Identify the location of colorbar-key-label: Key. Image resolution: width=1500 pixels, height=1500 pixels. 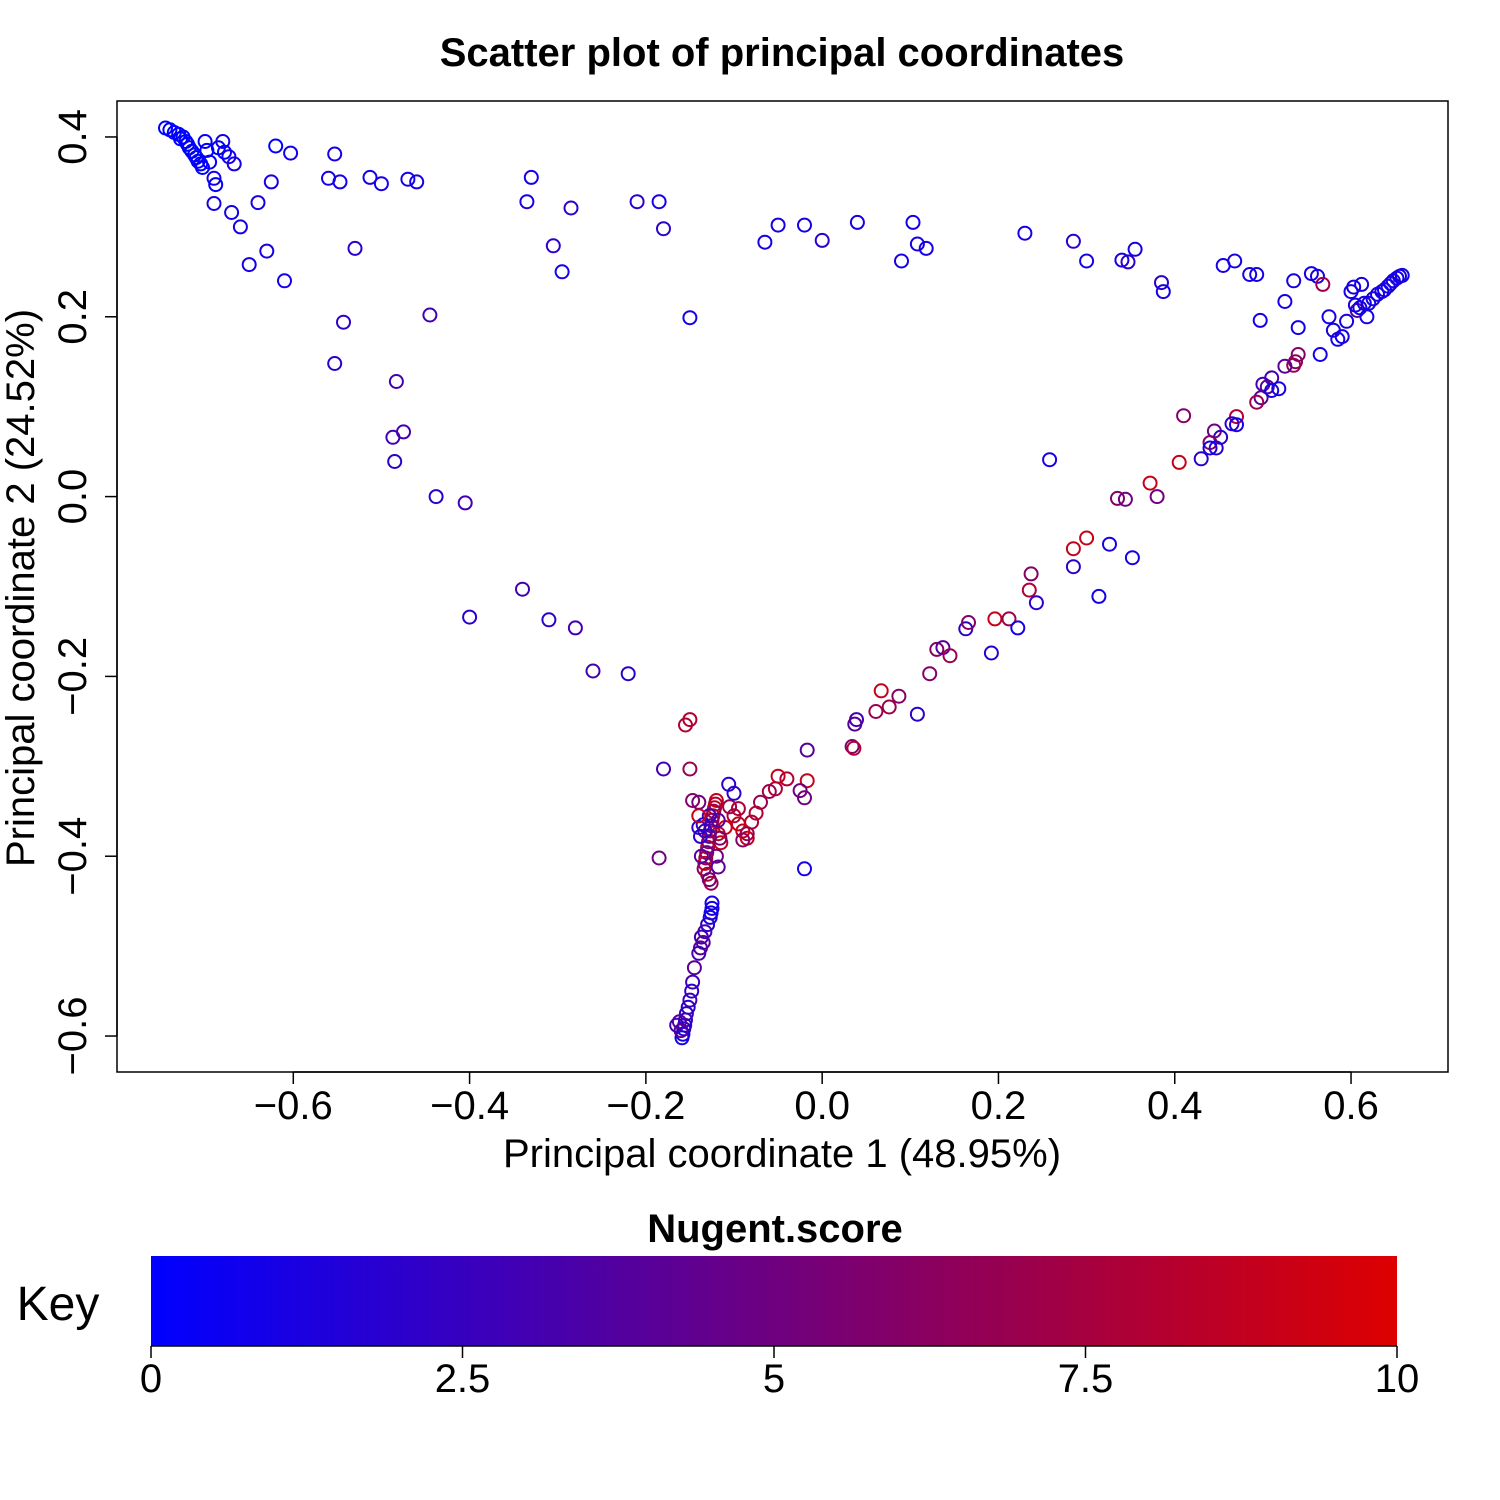
(58, 1304).